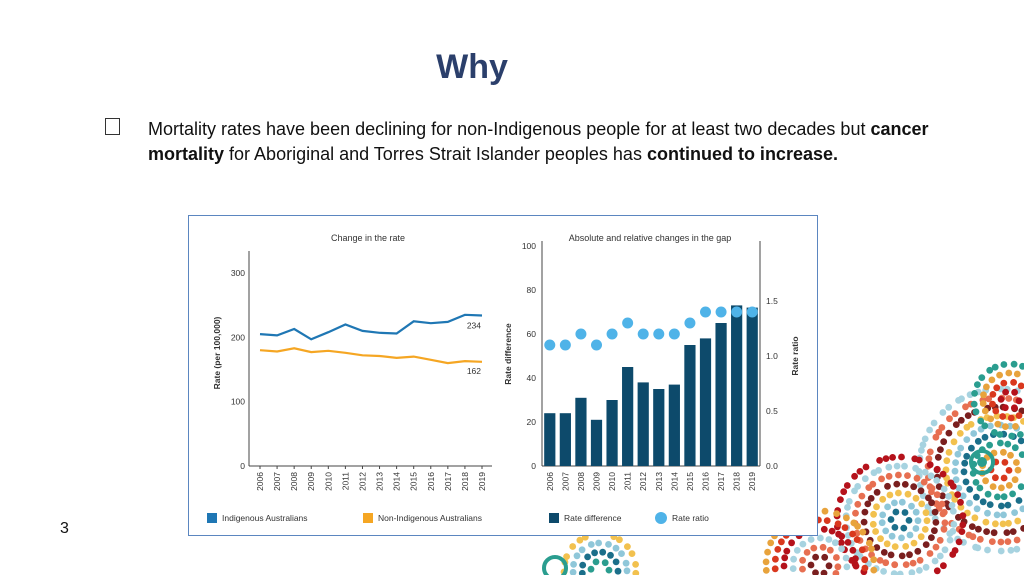 This screenshot has width=1024, height=575. What do you see at coordinates (508, 354) in the screenshot?
I see `right-chart-ylabel: Rate difference` at bounding box center [508, 354].